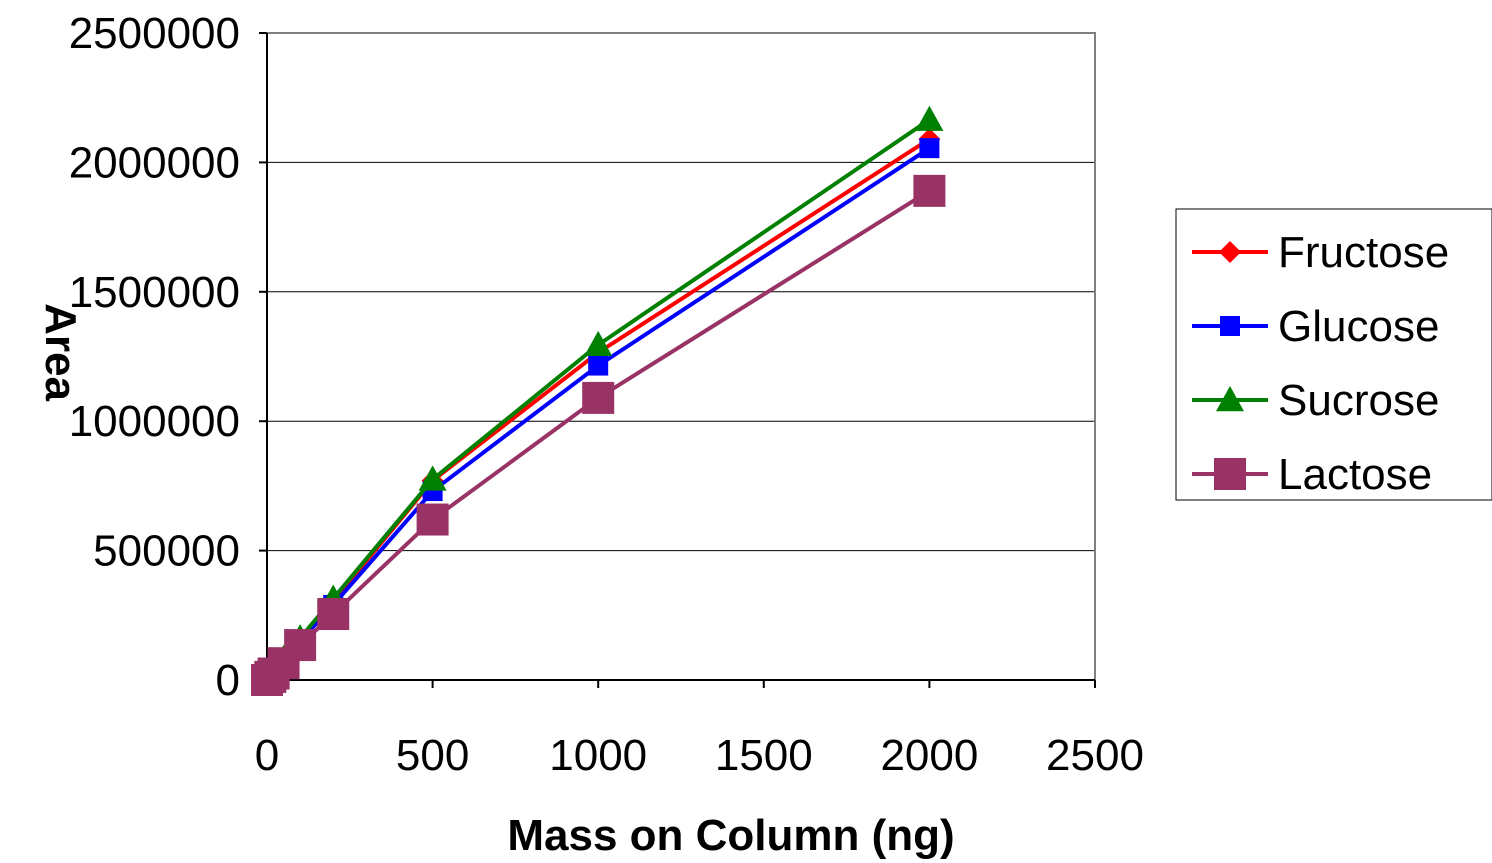 The image size is (1492, 863). I want to click on x-axis-ticks: 0 500 1000 1500 2000 2500, so click(699, 730).